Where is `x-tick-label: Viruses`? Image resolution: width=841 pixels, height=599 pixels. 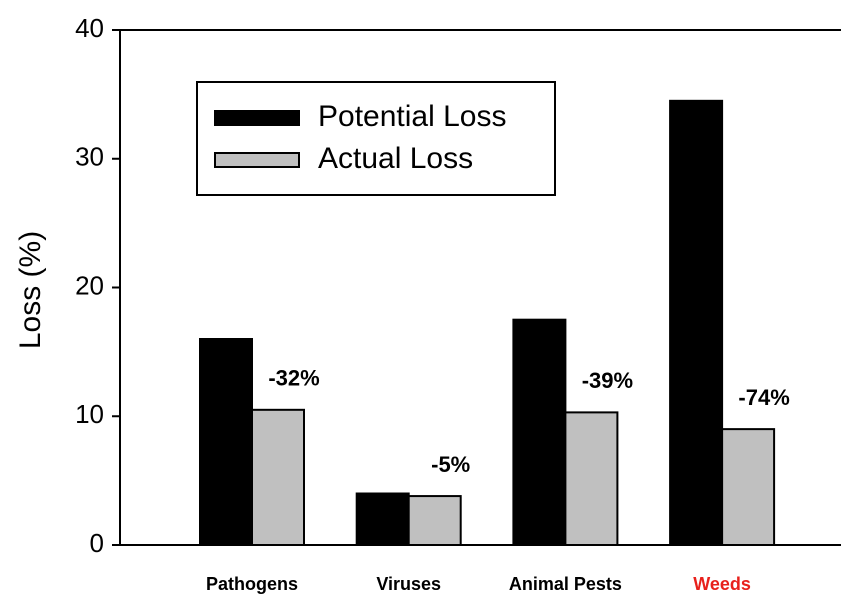 x-tick-label: Viruses is located at coordinates (408, 584).